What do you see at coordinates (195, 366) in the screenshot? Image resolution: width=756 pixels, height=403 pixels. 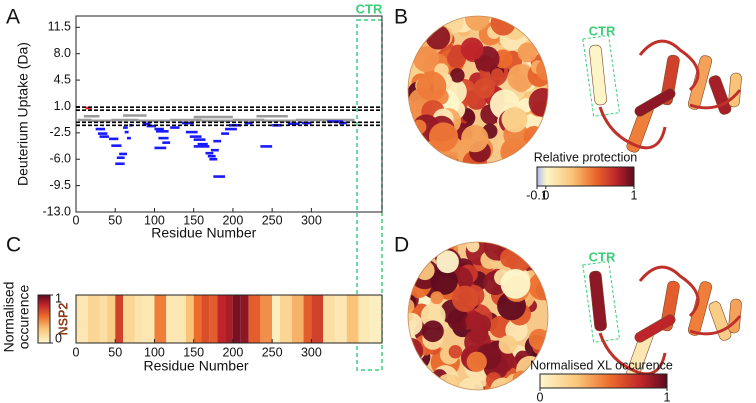 I see `x-axis-label: Residue Number` at bounding box center [195, 366].